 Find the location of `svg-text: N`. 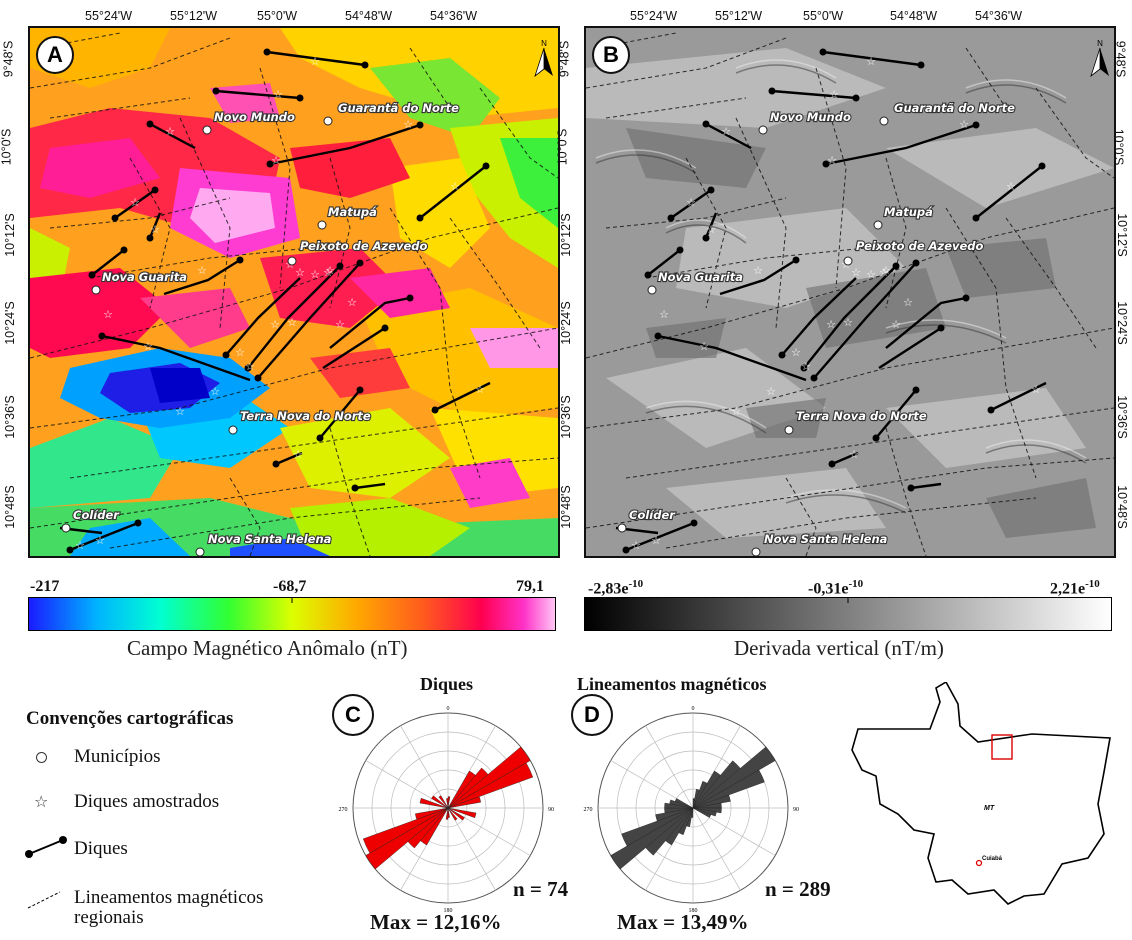

svg-text: N is located at coordinates (544, 43).